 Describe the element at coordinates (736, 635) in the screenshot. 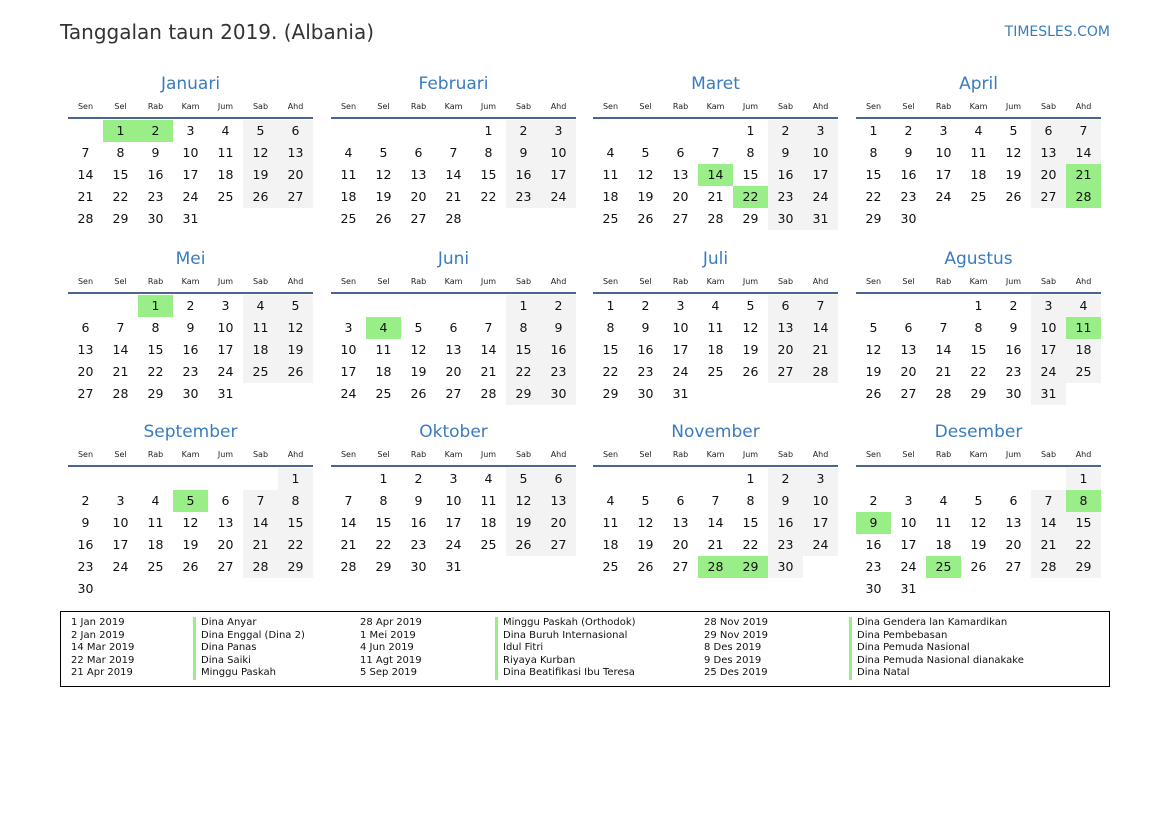

I see `legend-date: 29 Nov 2019` at that location.